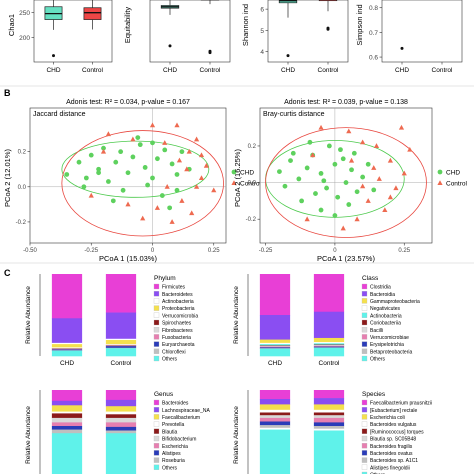 The width and height of the screenshot is (474, 474). What do you see at coordinates (121, 403) in the screenshot?
I see `bar-segment-lachnospiraceae-na` at bounding box center [121, 403].